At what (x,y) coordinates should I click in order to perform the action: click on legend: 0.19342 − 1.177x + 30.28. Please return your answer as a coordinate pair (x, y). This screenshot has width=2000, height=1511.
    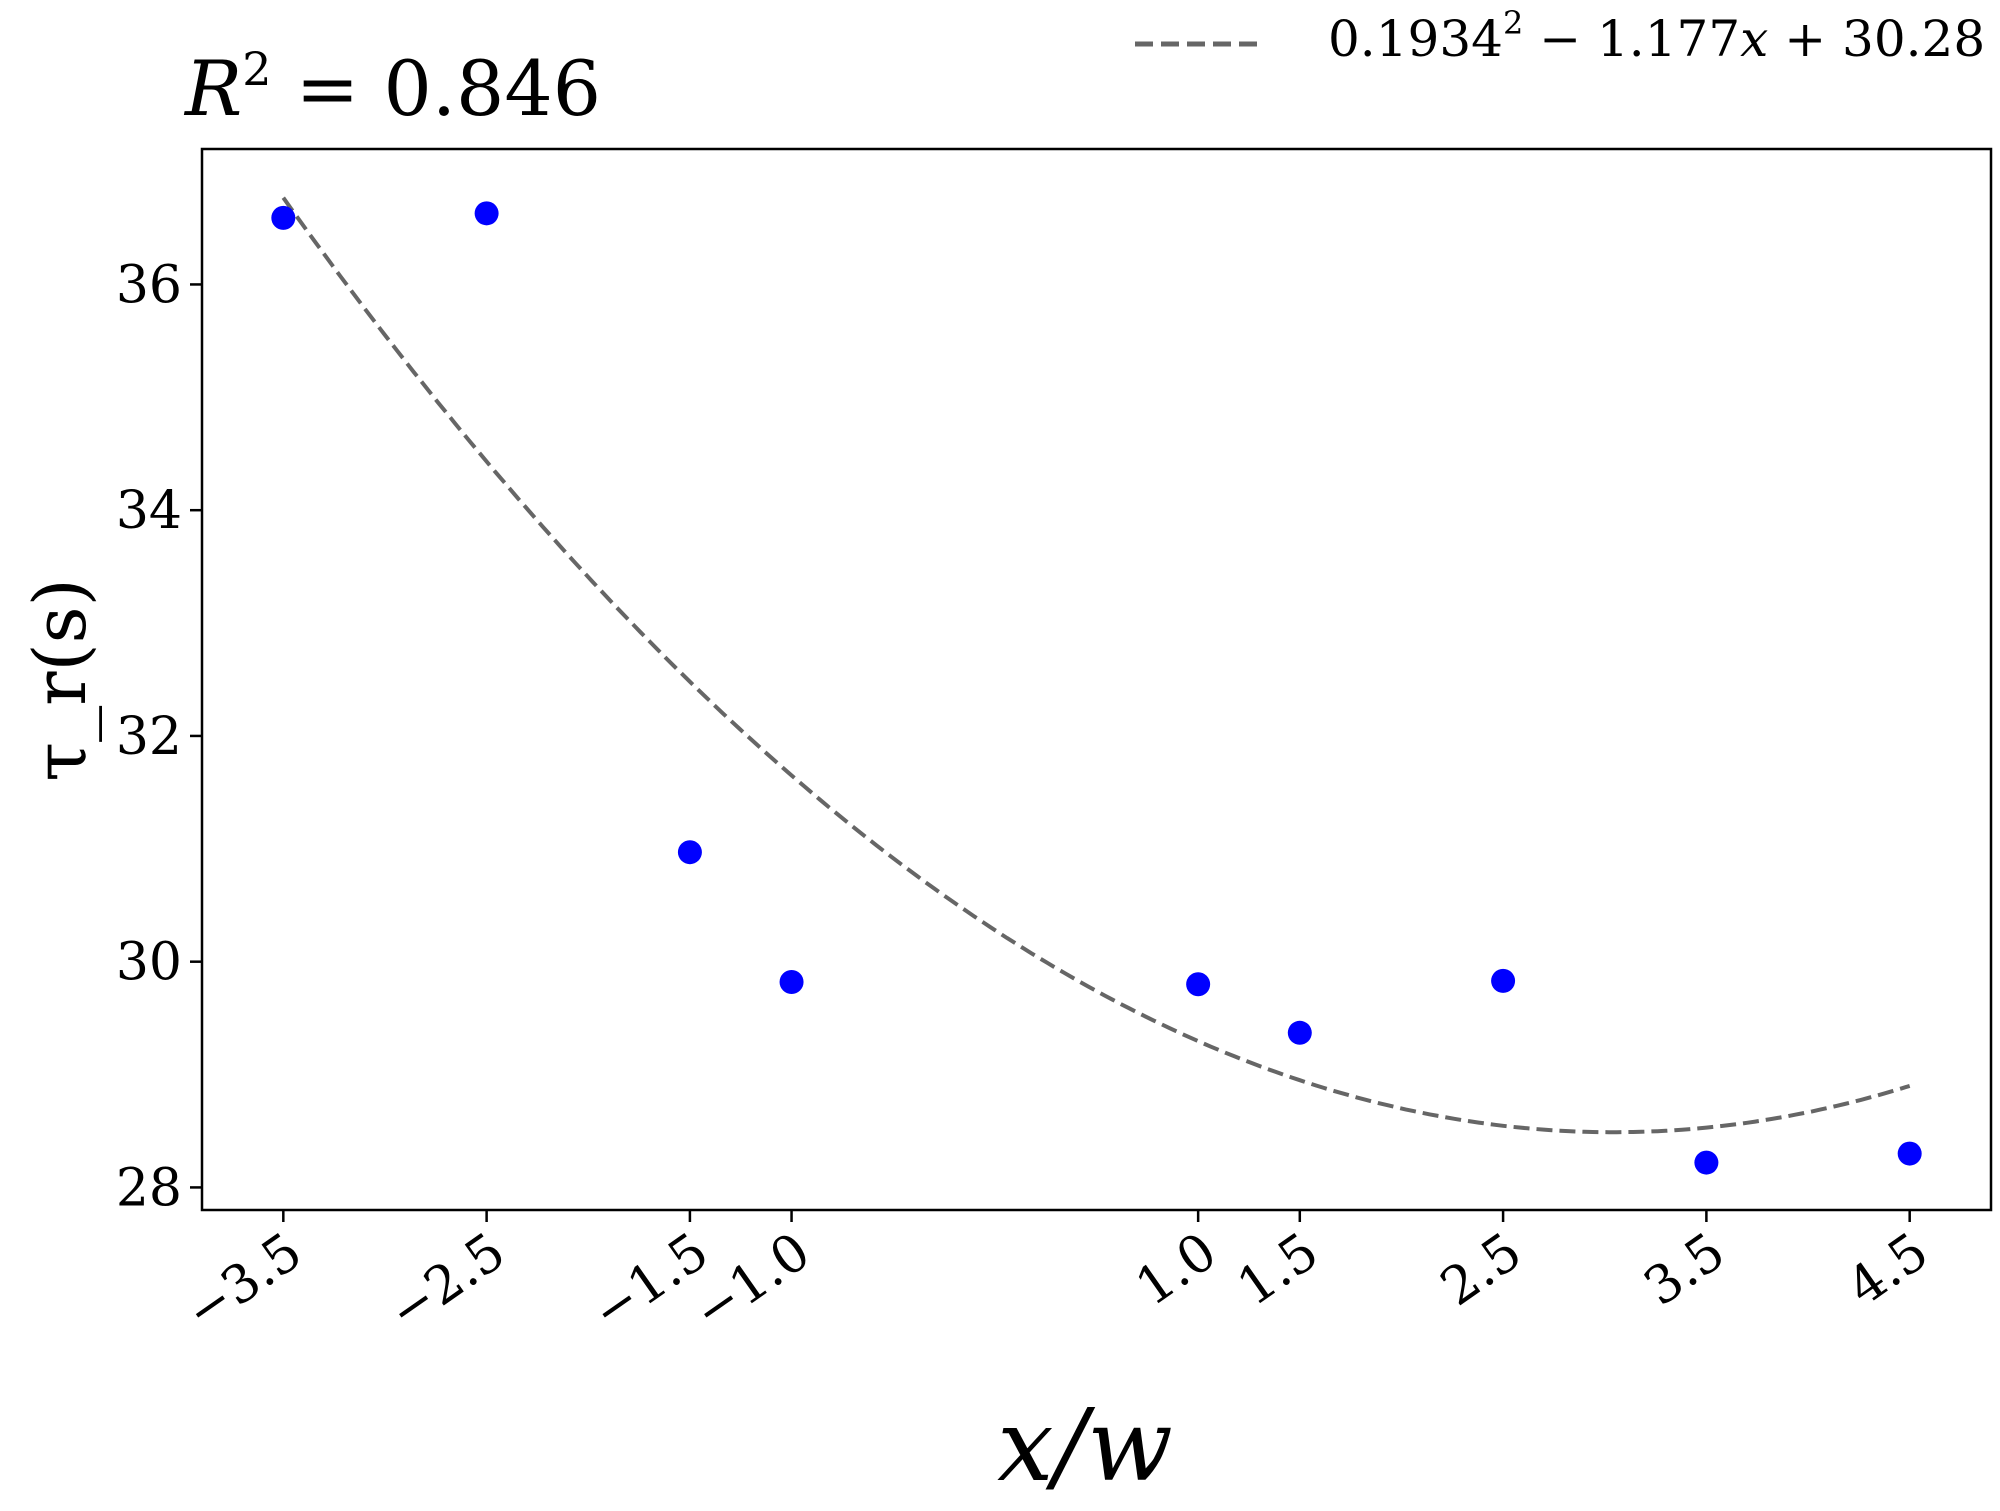
    Looking at the image, I should click on (1560, 36).